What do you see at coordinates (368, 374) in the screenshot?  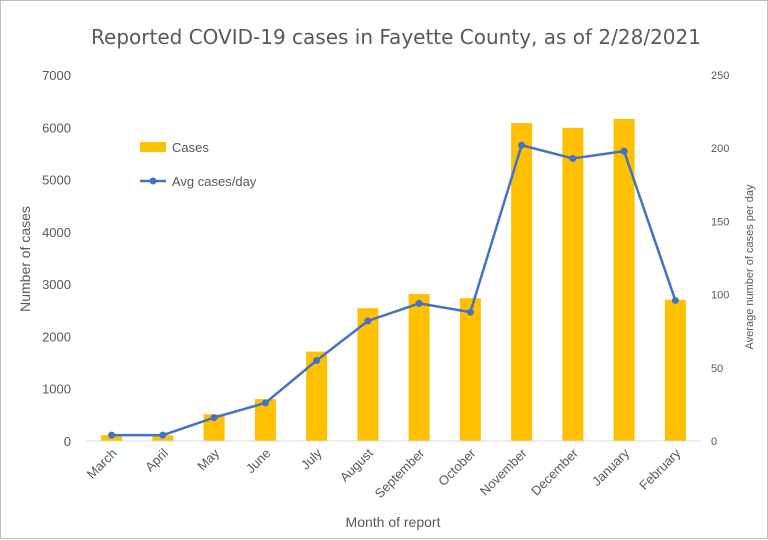 I see `bar-august` at bounding box center [368, 374].